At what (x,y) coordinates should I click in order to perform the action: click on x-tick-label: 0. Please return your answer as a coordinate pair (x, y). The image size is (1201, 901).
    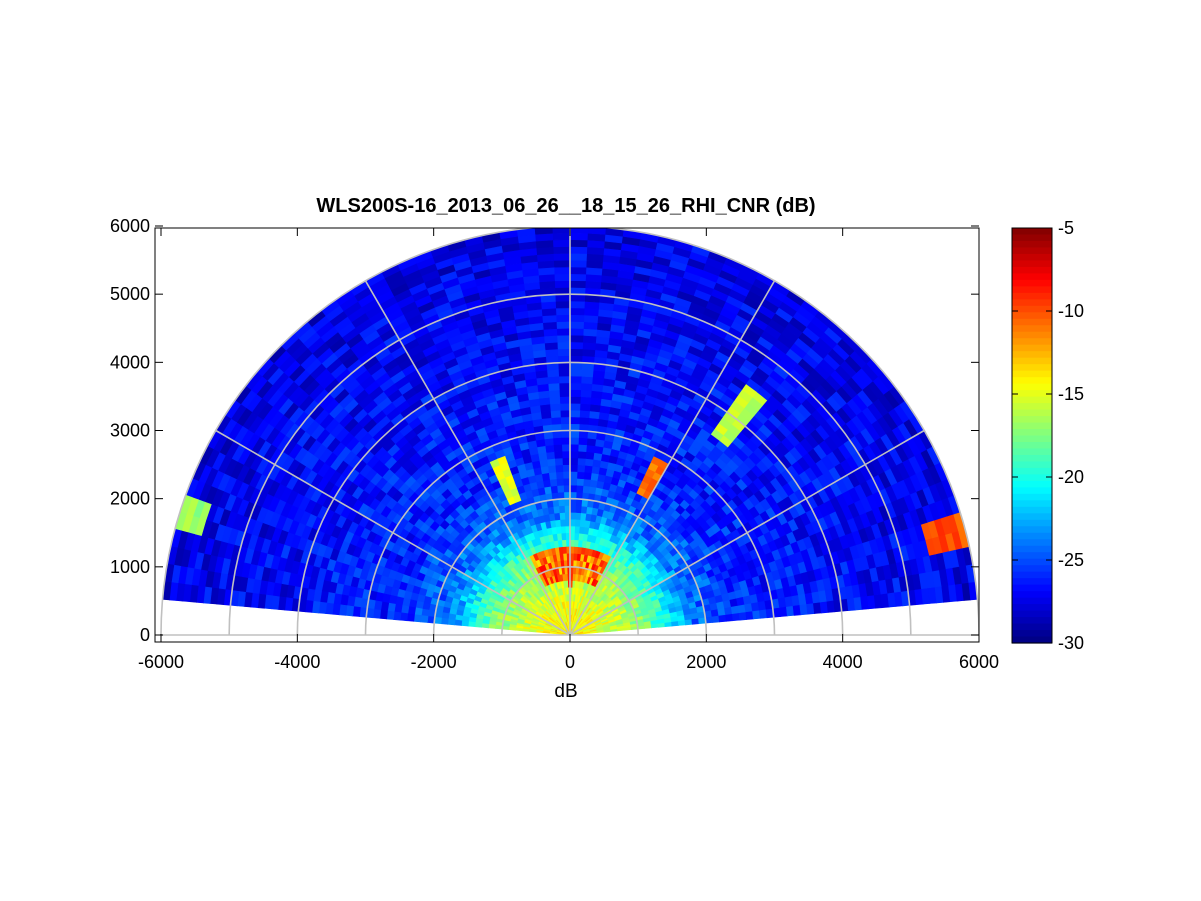
    Looking at the image, I should click on (570, 662).